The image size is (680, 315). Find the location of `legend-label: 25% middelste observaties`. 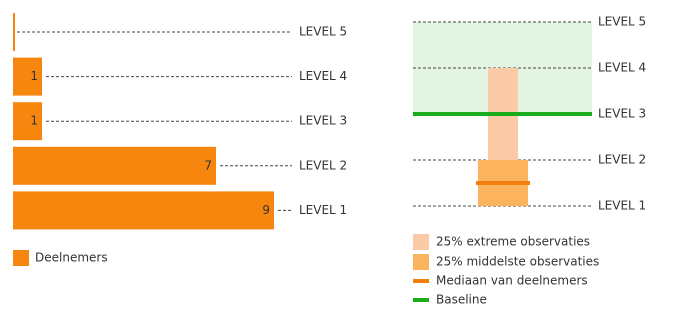

legend-label: 25% middelste observaties is located at coordinates (517, 262).